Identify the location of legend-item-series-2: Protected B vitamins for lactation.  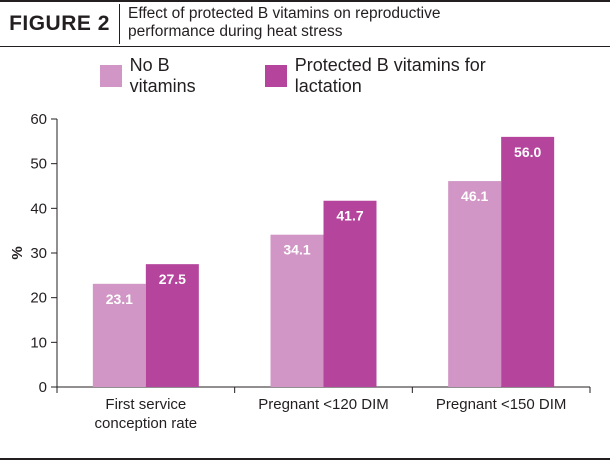
(409, 76).